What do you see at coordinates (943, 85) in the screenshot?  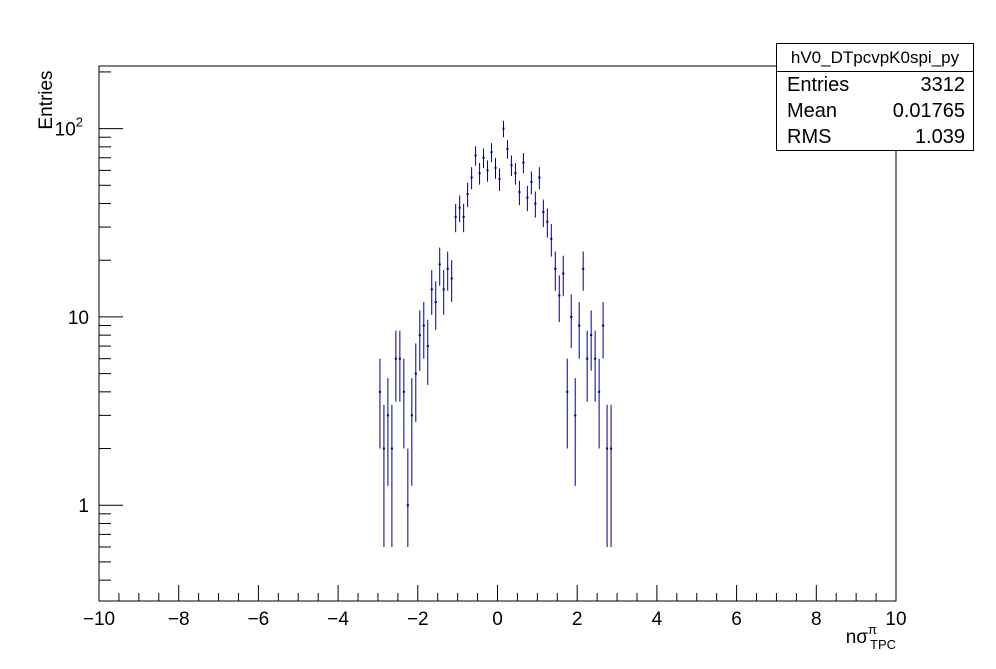 I see `stats-entries-value: 3312` at bounding box center [943, 85].